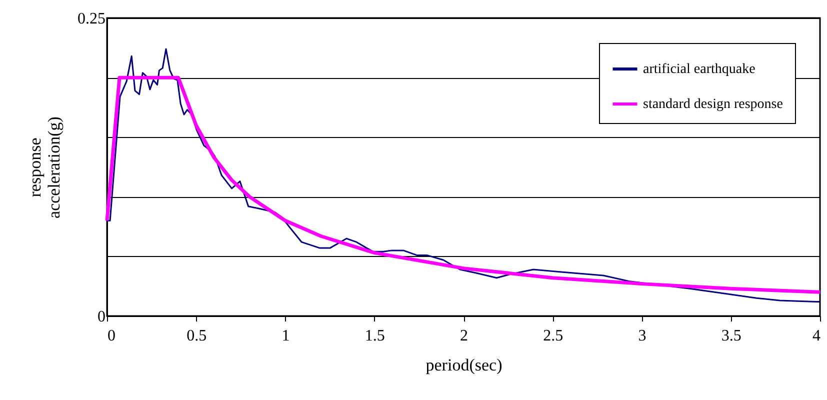 The width and height of the screenshot is (827, 400). What do you see at coordinates (464, 365) in the screenshot?
I see `x-axis-title: period(sec)` at bounding box center [464, 365].